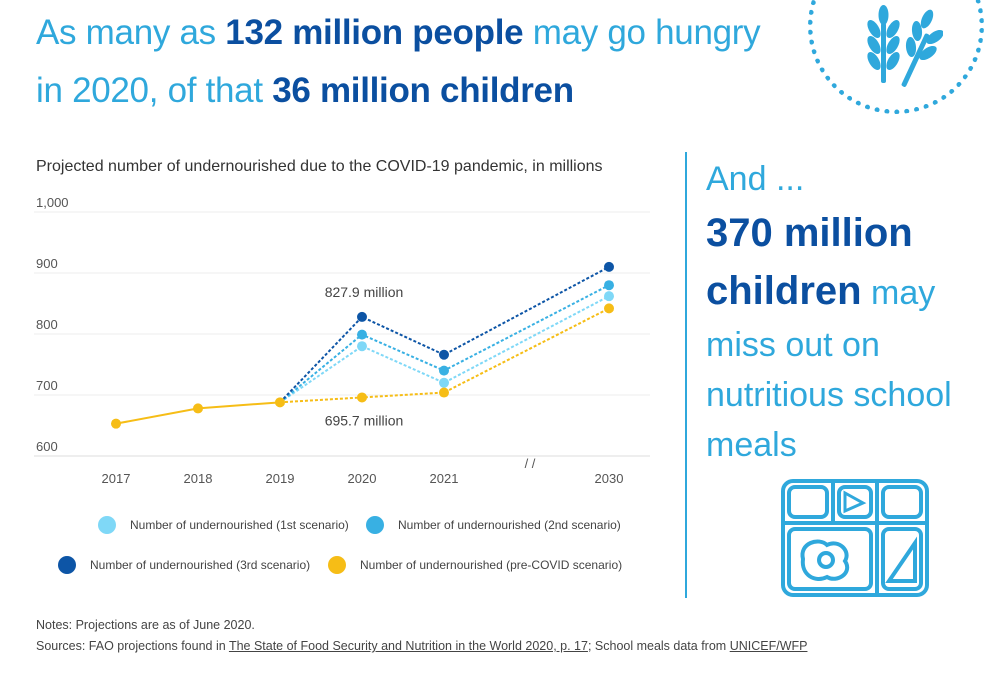  What do you see at coordinates (374, 32) in the screenshot?
I see `headline-bold-1: 132 million people` at bounding box center [374, 32].